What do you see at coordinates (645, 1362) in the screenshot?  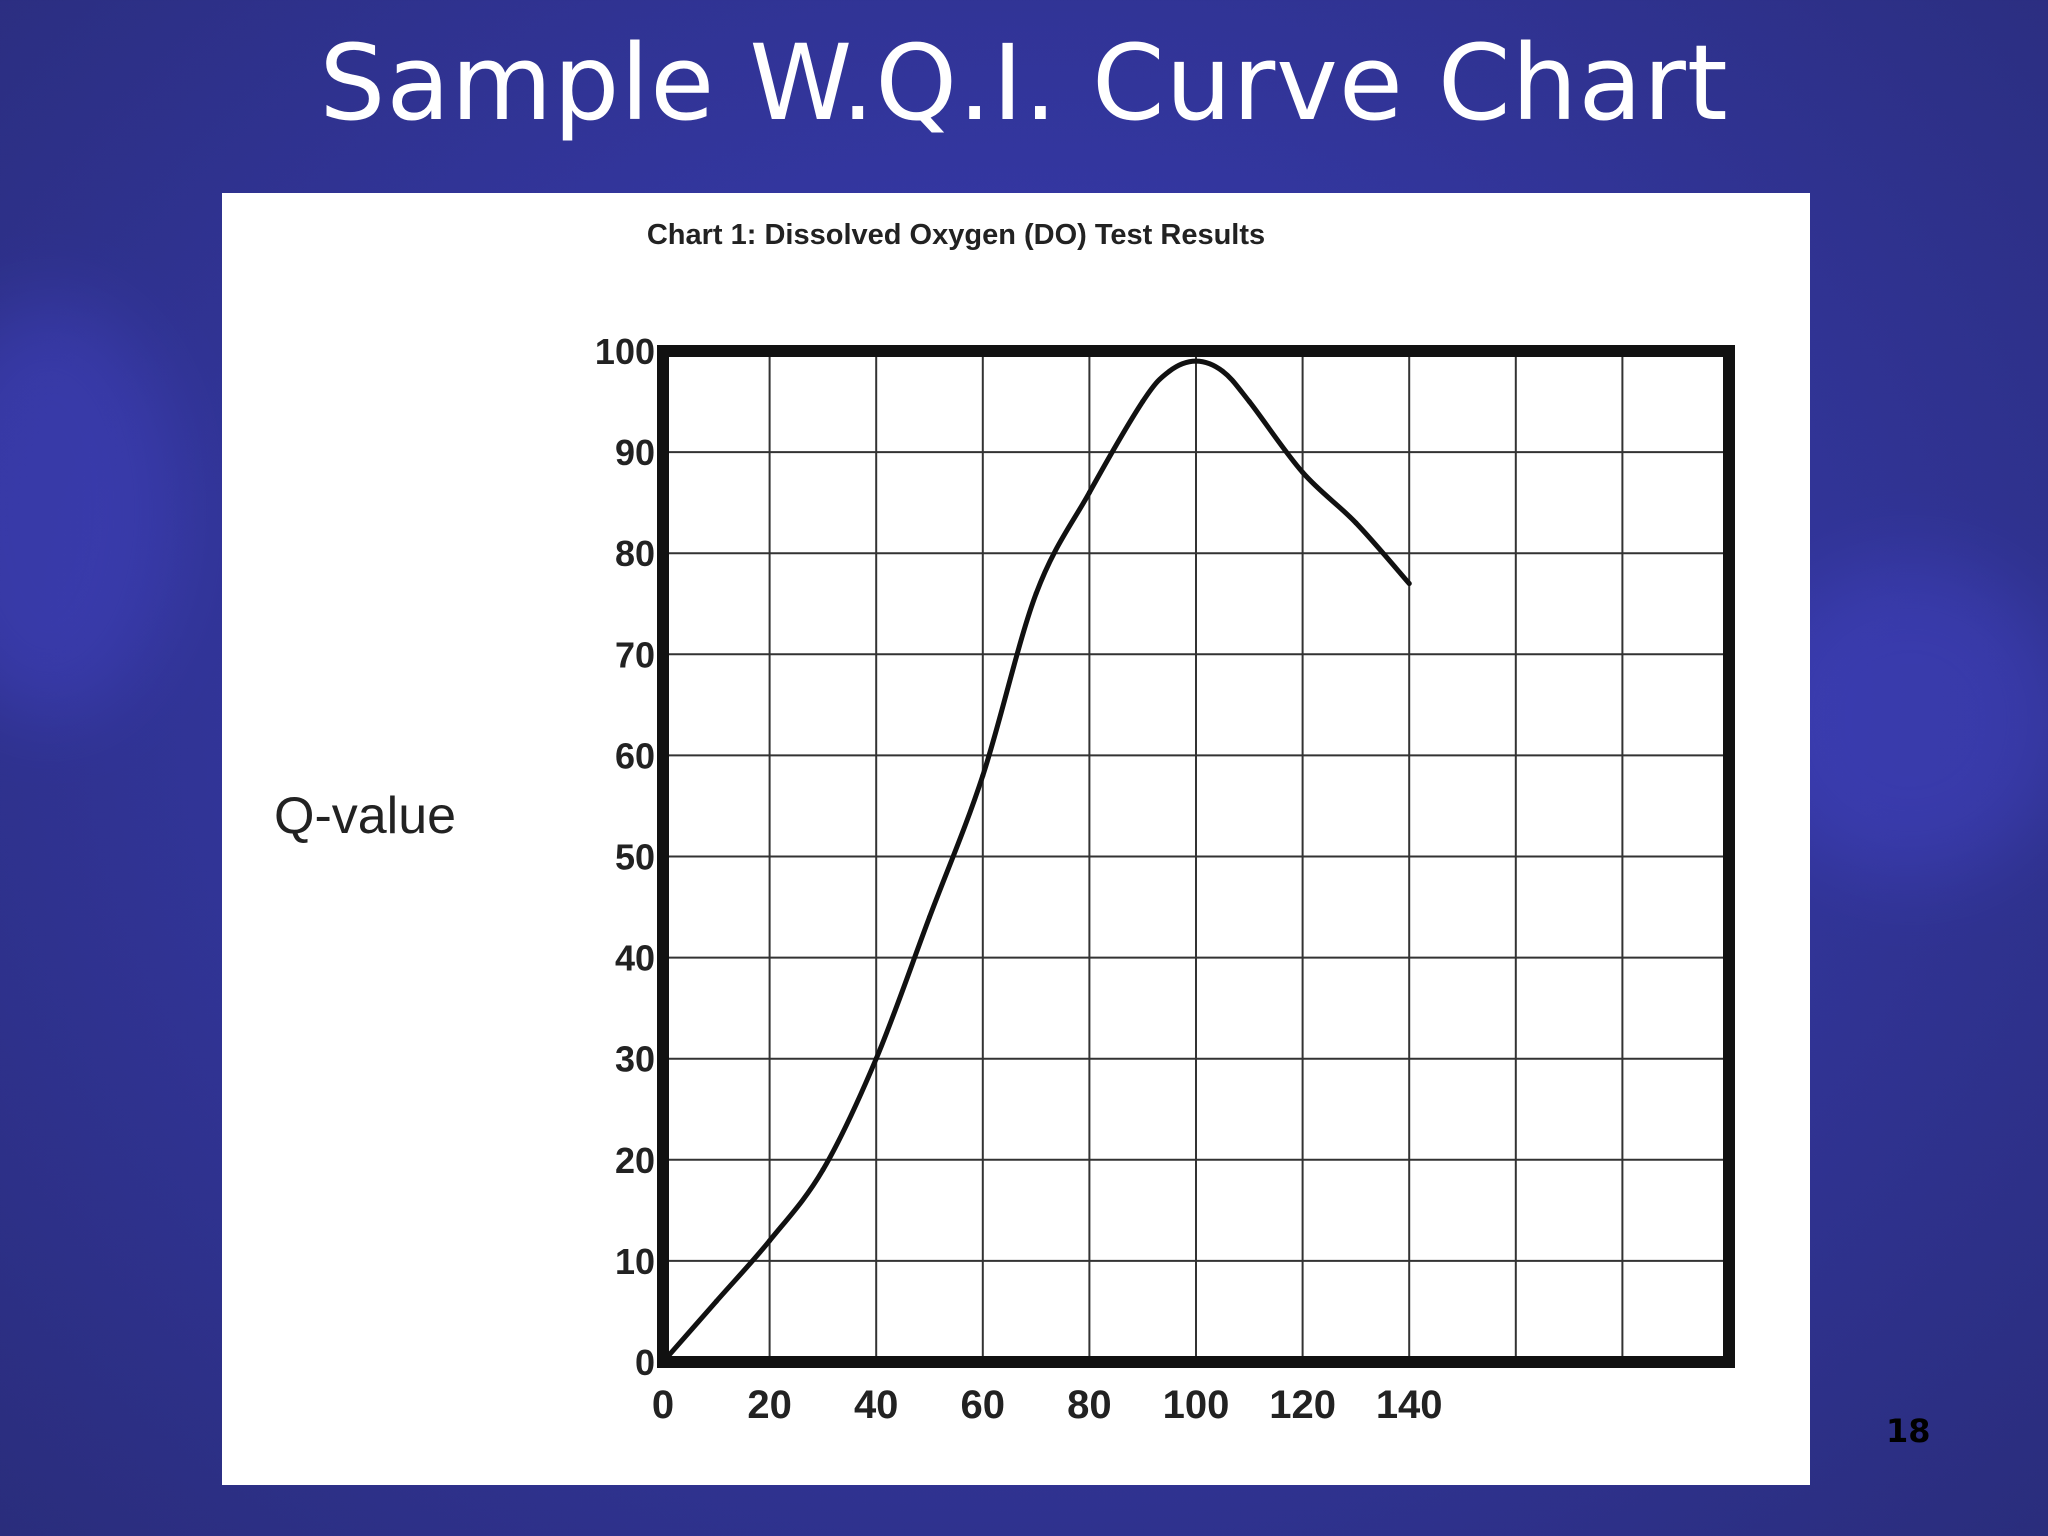 I see `y-tick-label: 0` at bounding box center [645, 1362].